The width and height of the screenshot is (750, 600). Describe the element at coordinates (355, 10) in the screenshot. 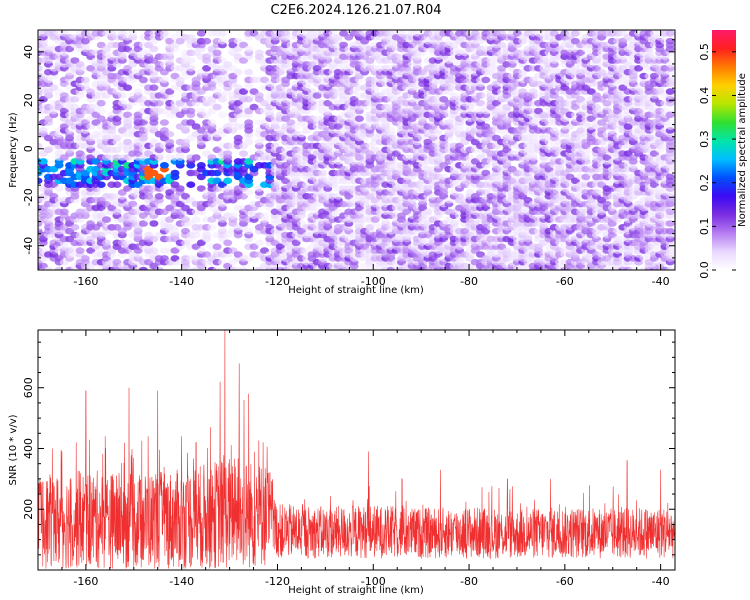

I see `figure-title: C2E6.2024.126.21.07.R04` at that location.